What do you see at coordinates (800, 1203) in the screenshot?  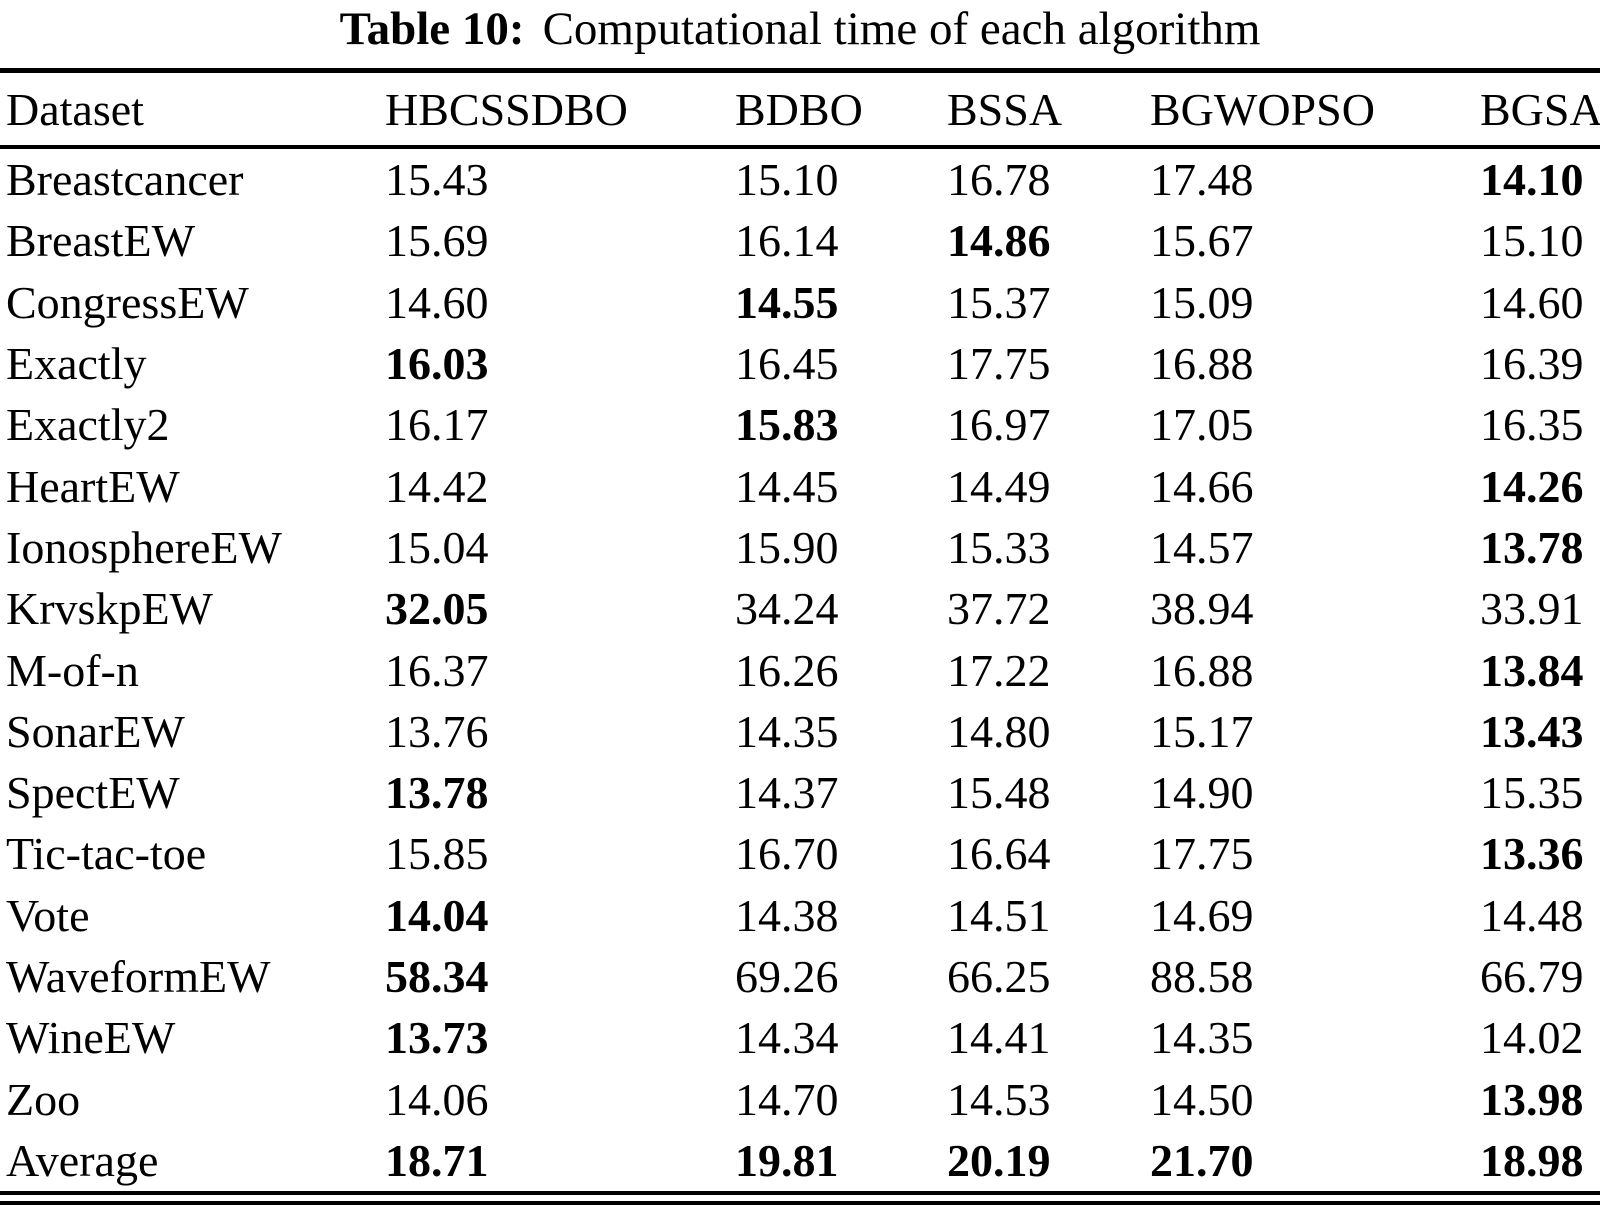 I see `bottom-rule` at bounding box center [800, 1203].